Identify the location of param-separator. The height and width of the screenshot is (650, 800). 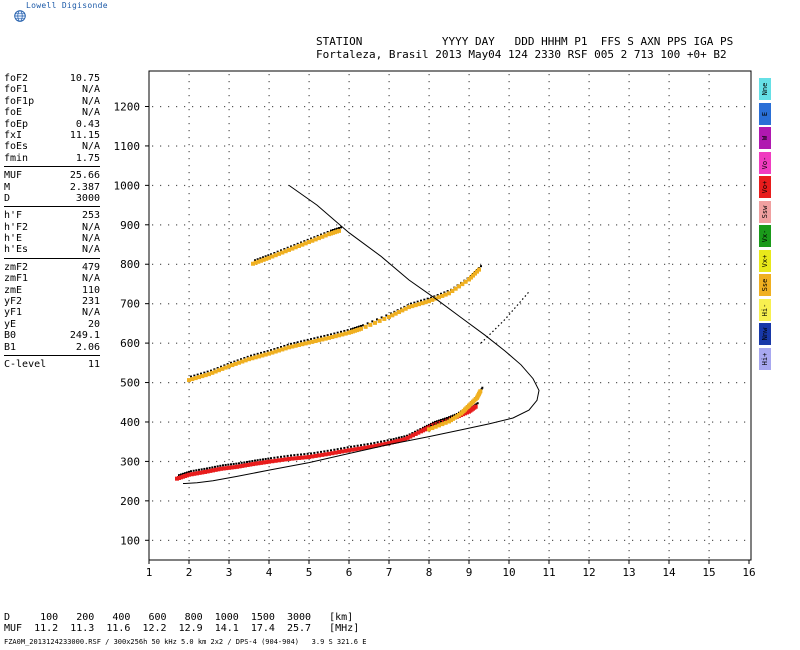
(52, 258).